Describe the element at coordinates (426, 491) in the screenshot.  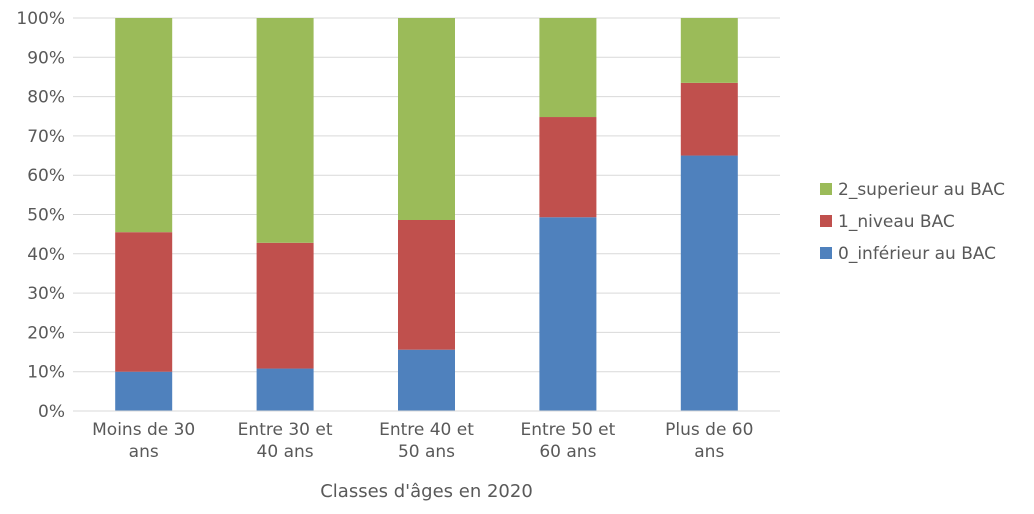
I see `x-axis-title: Classes d'âges en 2020` at that location.